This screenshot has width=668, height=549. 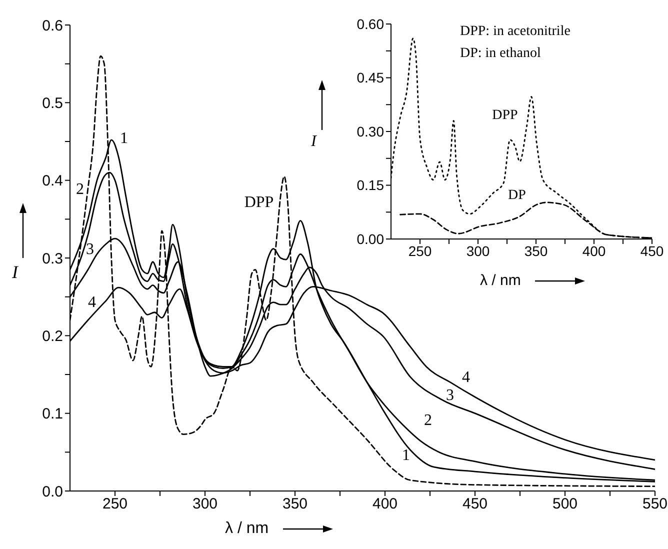 What do you see at coordinates (370, 238) in the screenshot?
I see `y-tick-label: 0.00` at bounding box center [370, 238].